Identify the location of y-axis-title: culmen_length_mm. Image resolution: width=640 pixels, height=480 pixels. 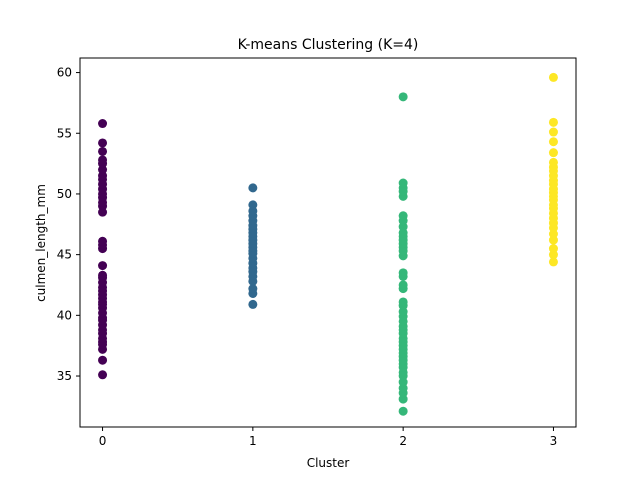
(41, 243).